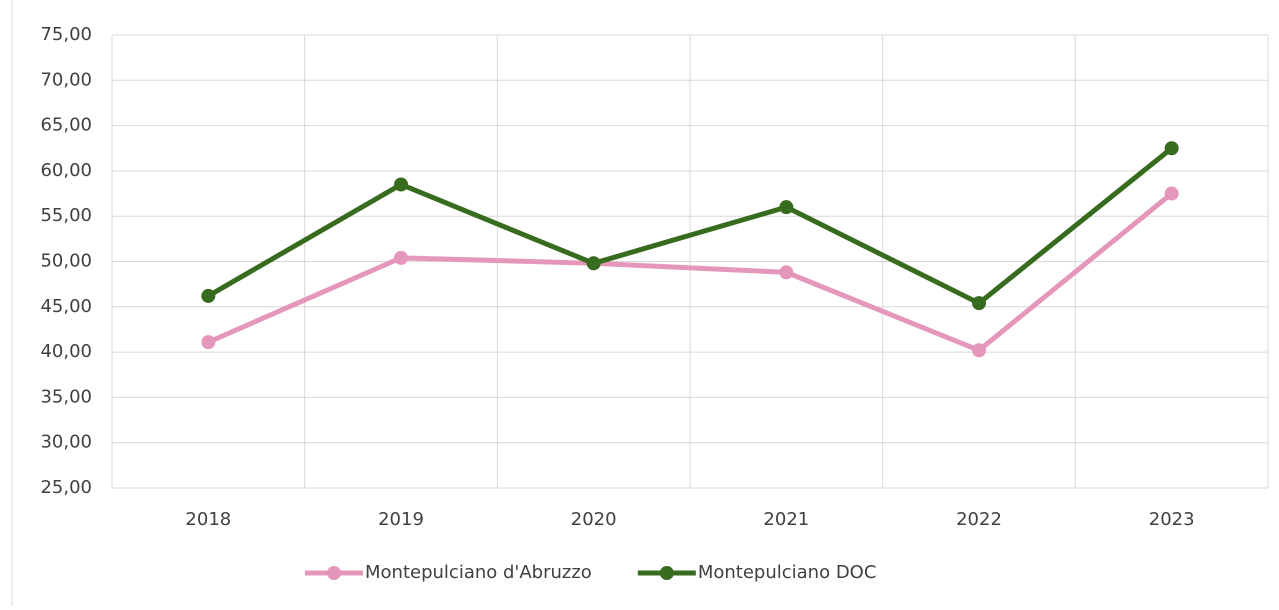 The image size is (1279, 610). Describe the element at coordinates (66, 215) in the screenshot. I see `y-tick-label: 55,00` at that location.